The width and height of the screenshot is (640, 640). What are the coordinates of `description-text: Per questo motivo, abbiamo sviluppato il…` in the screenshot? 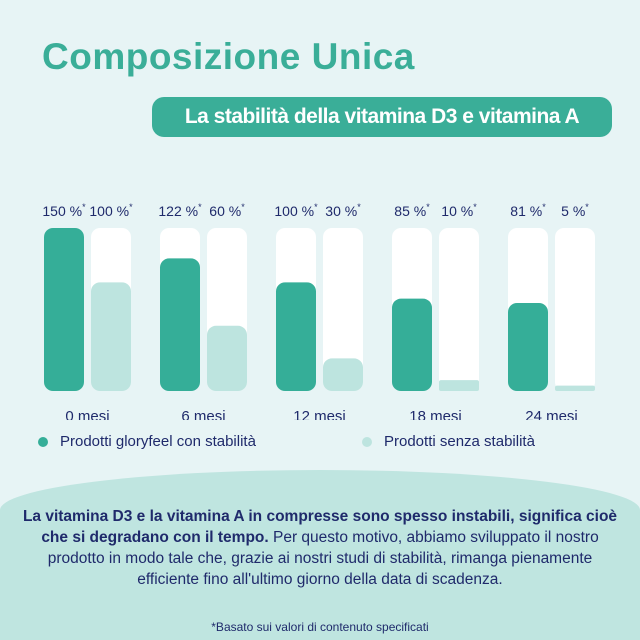 It's located at (323, 558).